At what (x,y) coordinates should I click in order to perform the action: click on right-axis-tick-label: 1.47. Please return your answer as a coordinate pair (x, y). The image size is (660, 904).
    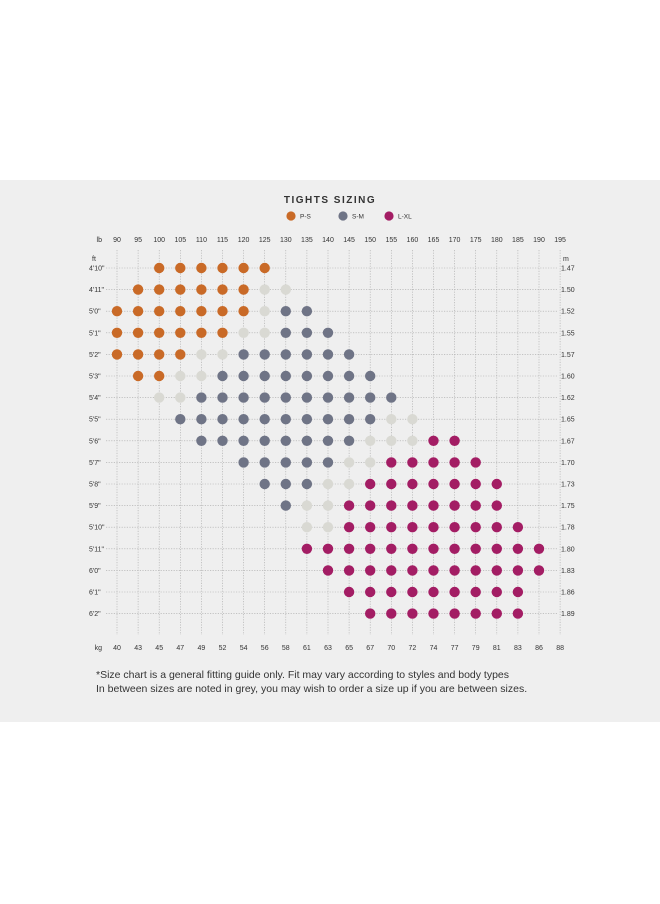
    Looking at the image, I should click on (568, 269).